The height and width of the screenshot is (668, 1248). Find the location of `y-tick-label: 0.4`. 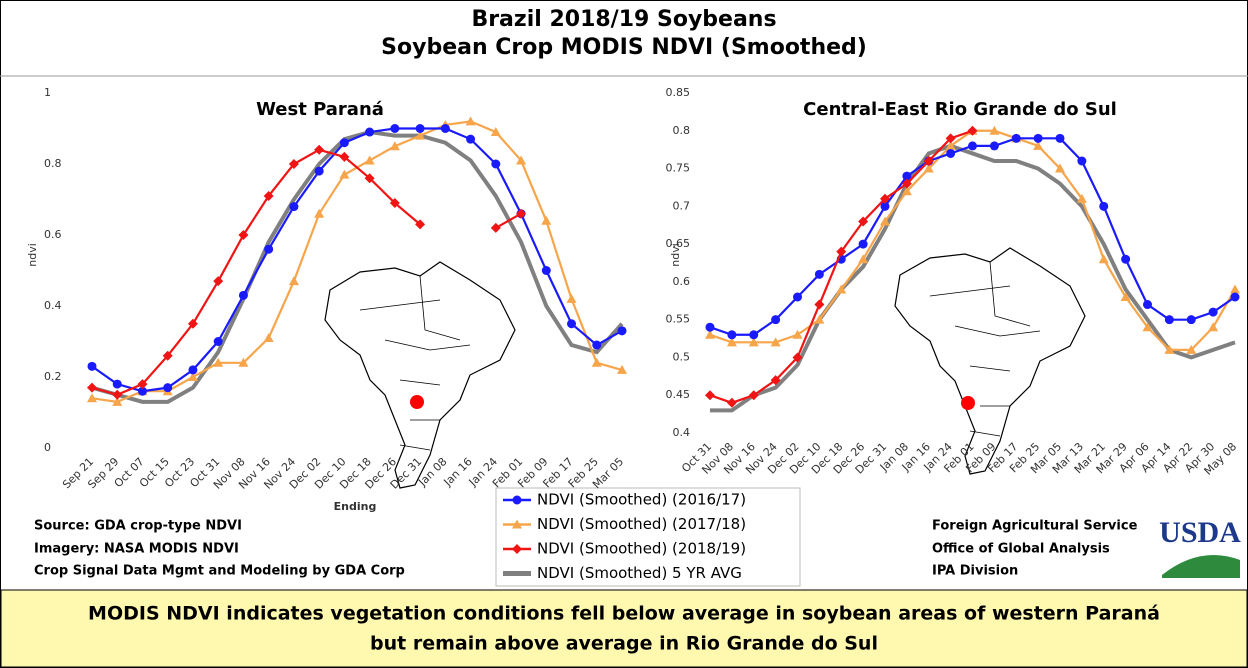

y-tick-label: 0.4 is located at coordinates (682, 432).